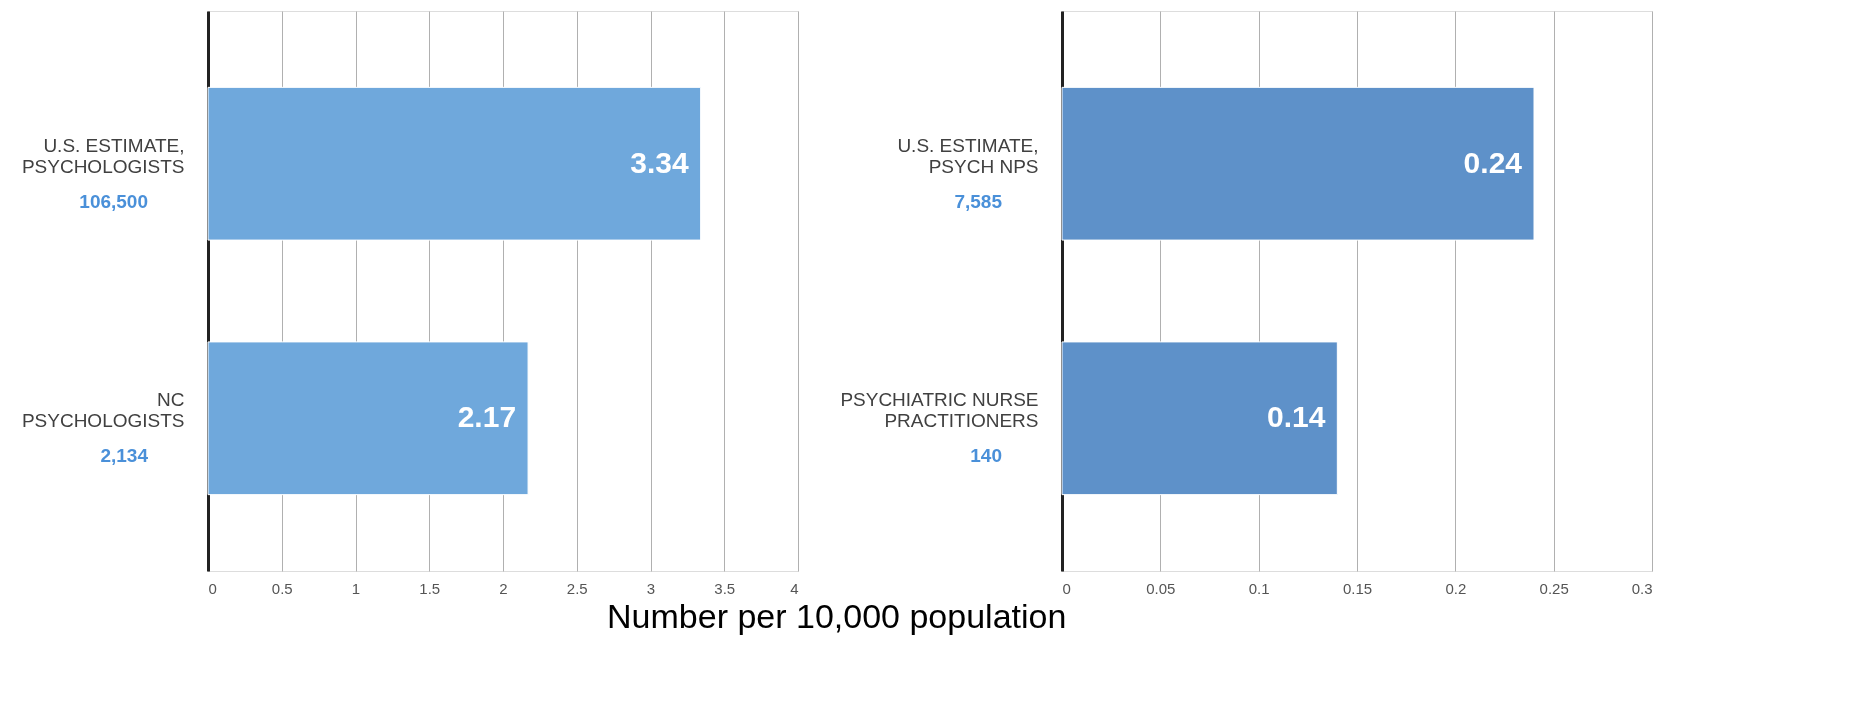 The width and height of the screenshot is (1868, 725). What do you see at coordinates (503, 588) in the screenshot?
I see `x-tick-label: 2` at bounding box center [503, 588].